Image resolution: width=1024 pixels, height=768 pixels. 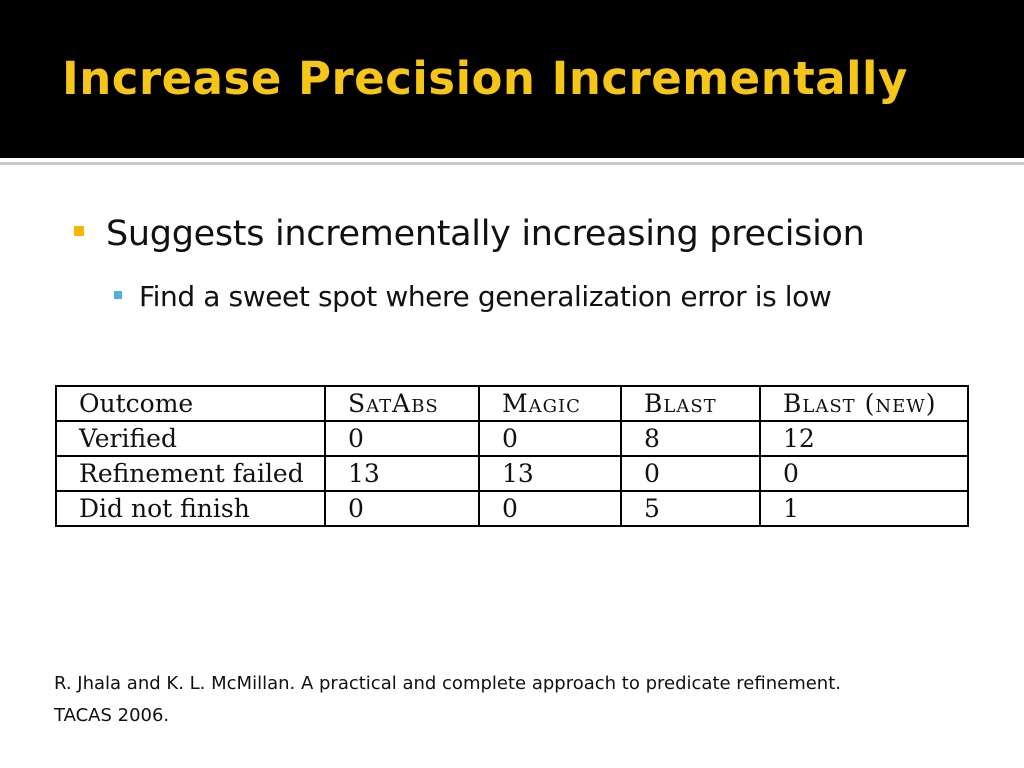 What do you see at coordinates (550, 403) in the screenshot?
I see `header-cell: Magic` at bounding box center [550, 403].